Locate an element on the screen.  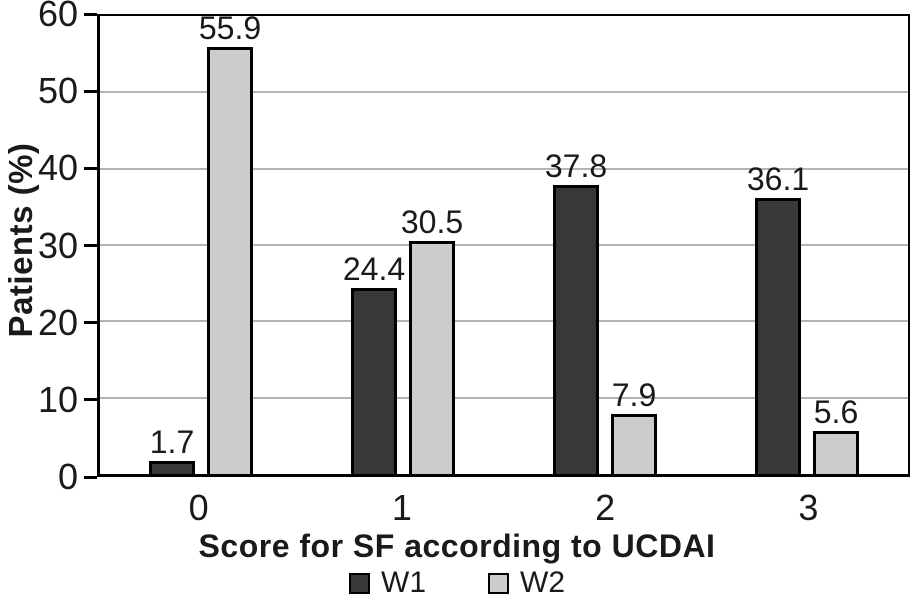
x-axis-title: Score for SF according to UCDAI is located at coordinates (457, 546).